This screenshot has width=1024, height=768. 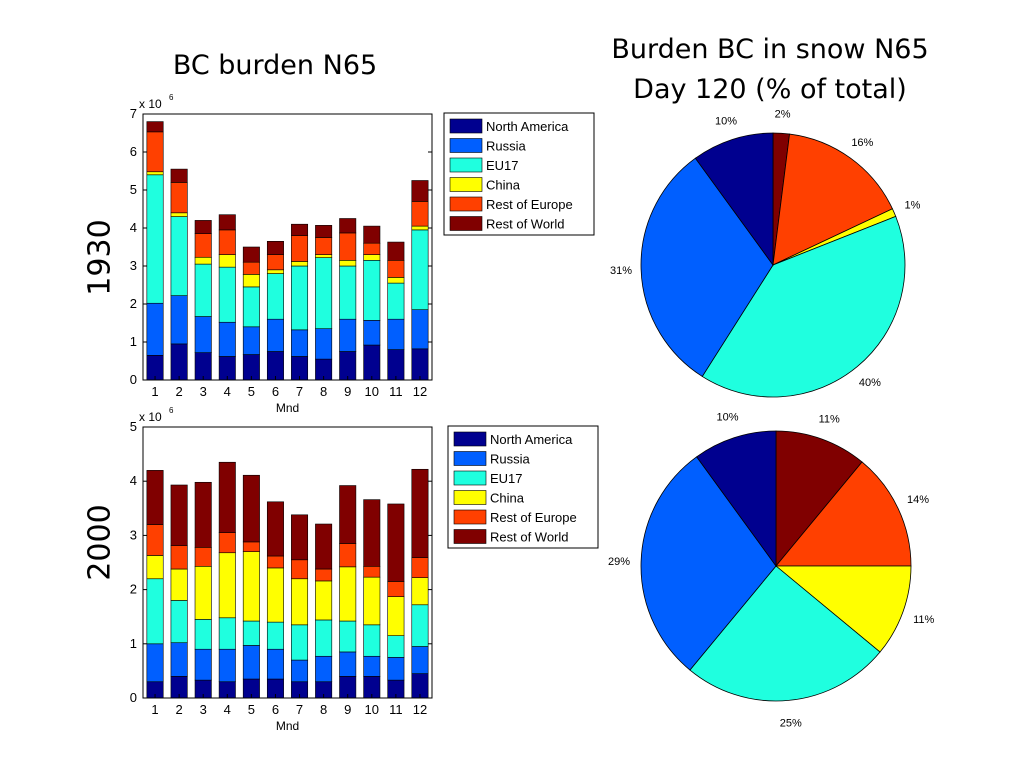 What do you see at coordinates (179, 175) in the screenshot?
I see `bar-1930-2-rest-of-world` at bounding box center [179, 175].